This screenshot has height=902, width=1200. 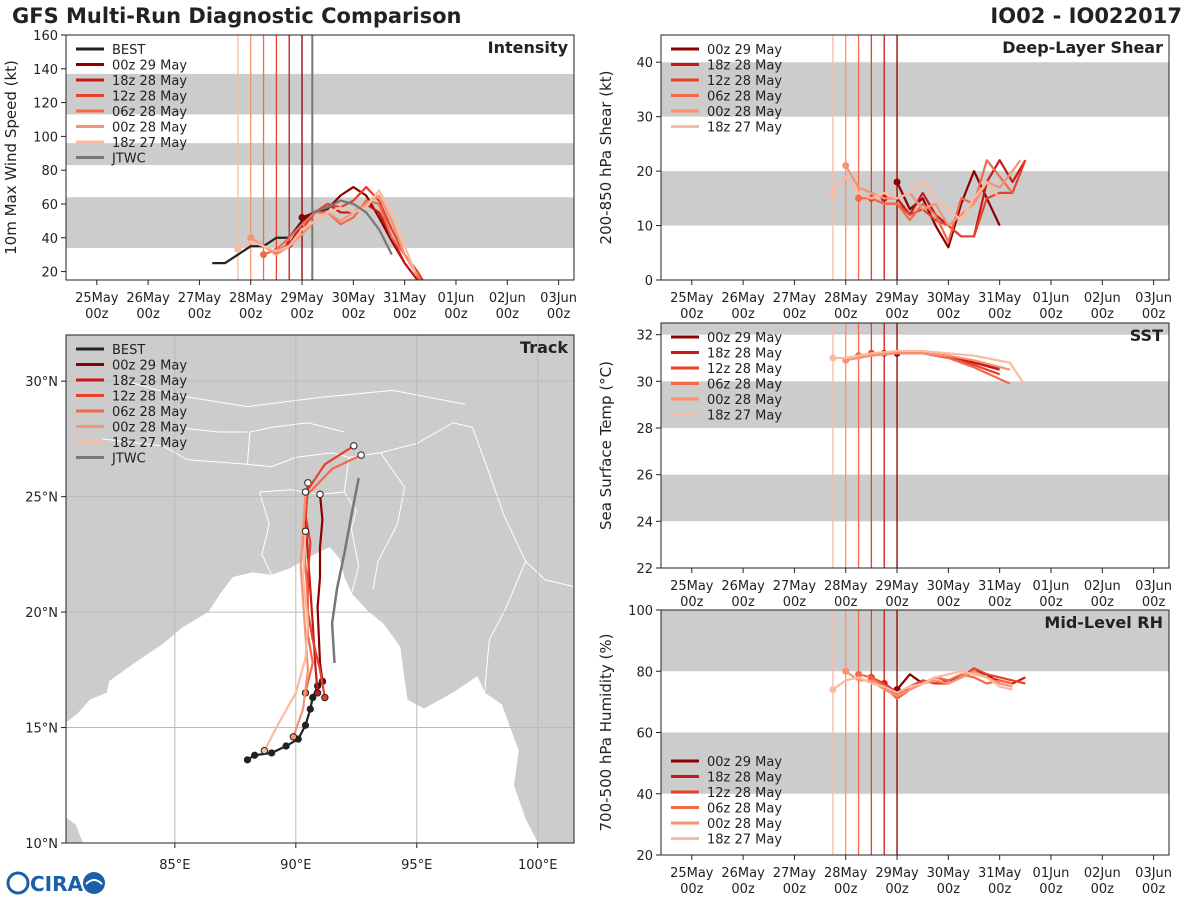 I want to click on rh-legend-label: 18z 28 May, so click(x=744, y=778).